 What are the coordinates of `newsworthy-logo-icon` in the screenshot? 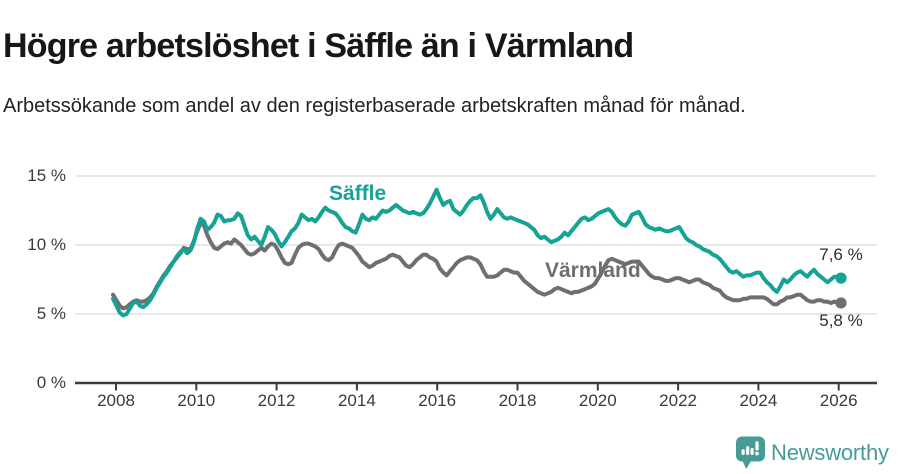 It's located at (750, 452).